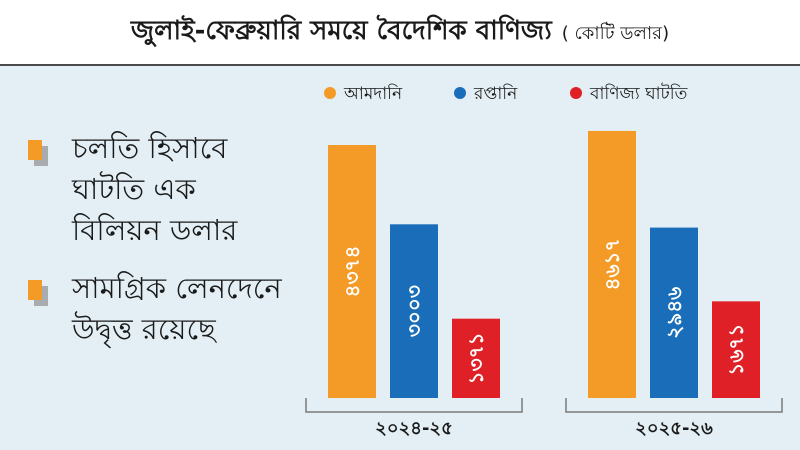 The height and width of the screenshot is (450, 800). Describe the element at coordinates (341, 31) in the screenshot. I see `chart-title: জুলাই-ফেব্রুয়ারি সময়ে বৈদেশিক বাণিজ্য` at that location.